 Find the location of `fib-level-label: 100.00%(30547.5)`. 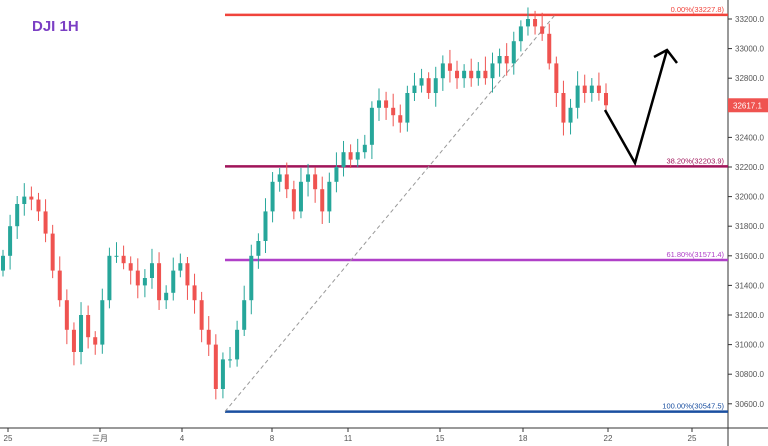

fib-level-label: 100.00%(30547.5) is located at coordinates (693, 406).